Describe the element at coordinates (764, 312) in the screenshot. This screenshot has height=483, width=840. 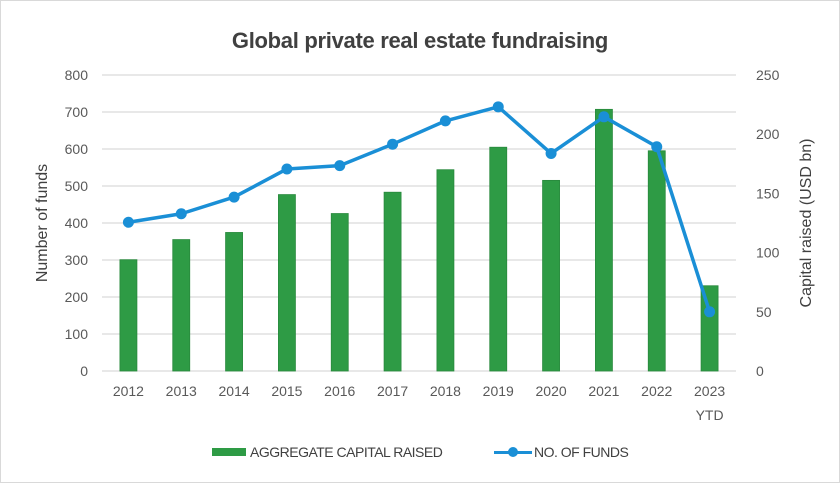
I see `y2-tick-label: 50` at that location.